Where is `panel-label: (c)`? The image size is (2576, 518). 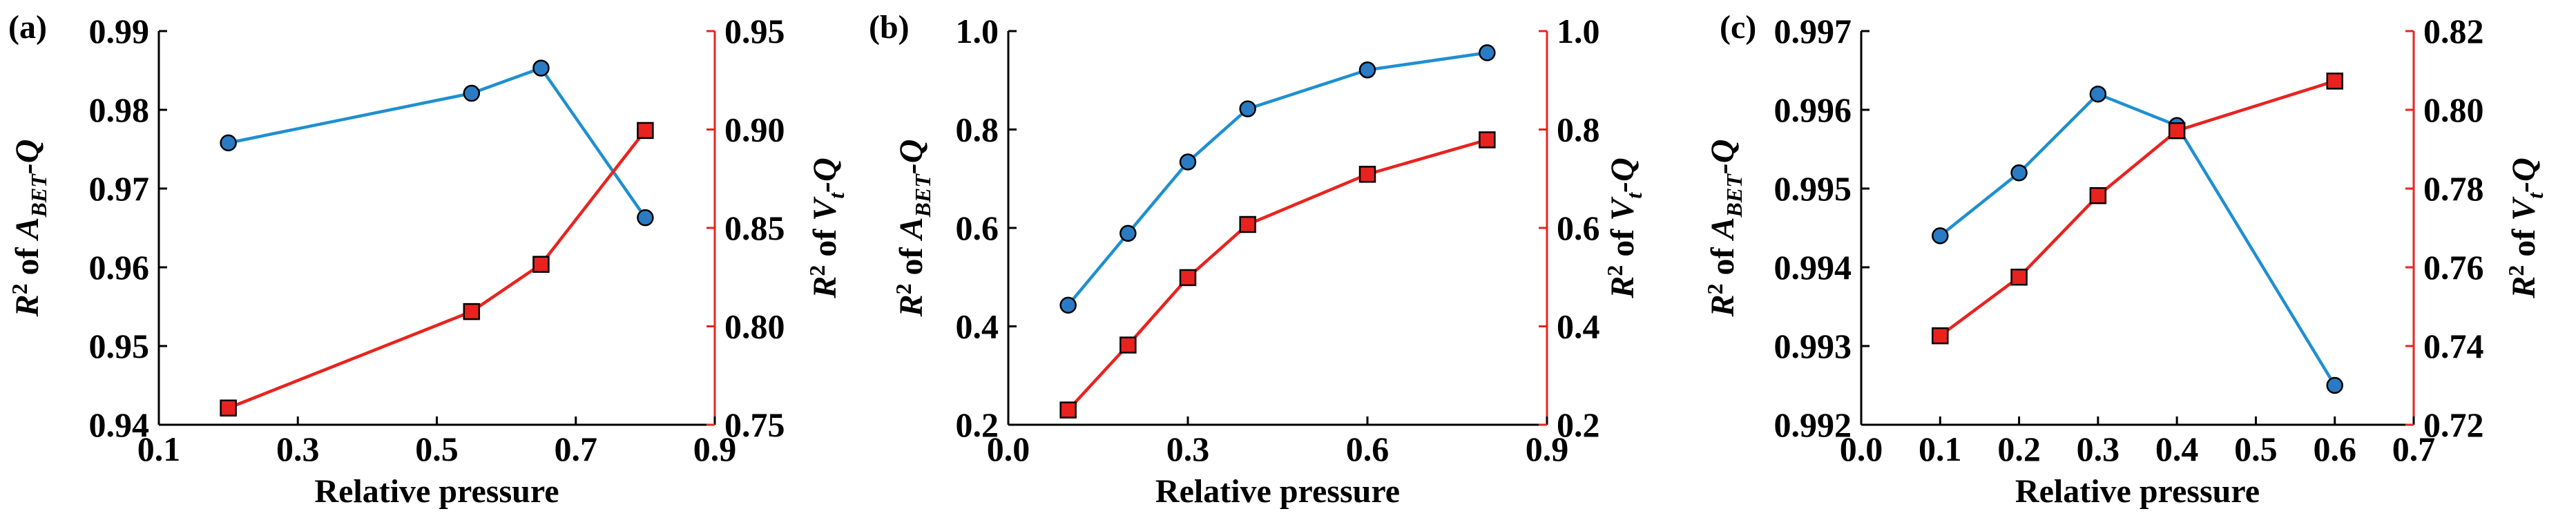
panel-label: (c) is located at coordinates (1738, 27).